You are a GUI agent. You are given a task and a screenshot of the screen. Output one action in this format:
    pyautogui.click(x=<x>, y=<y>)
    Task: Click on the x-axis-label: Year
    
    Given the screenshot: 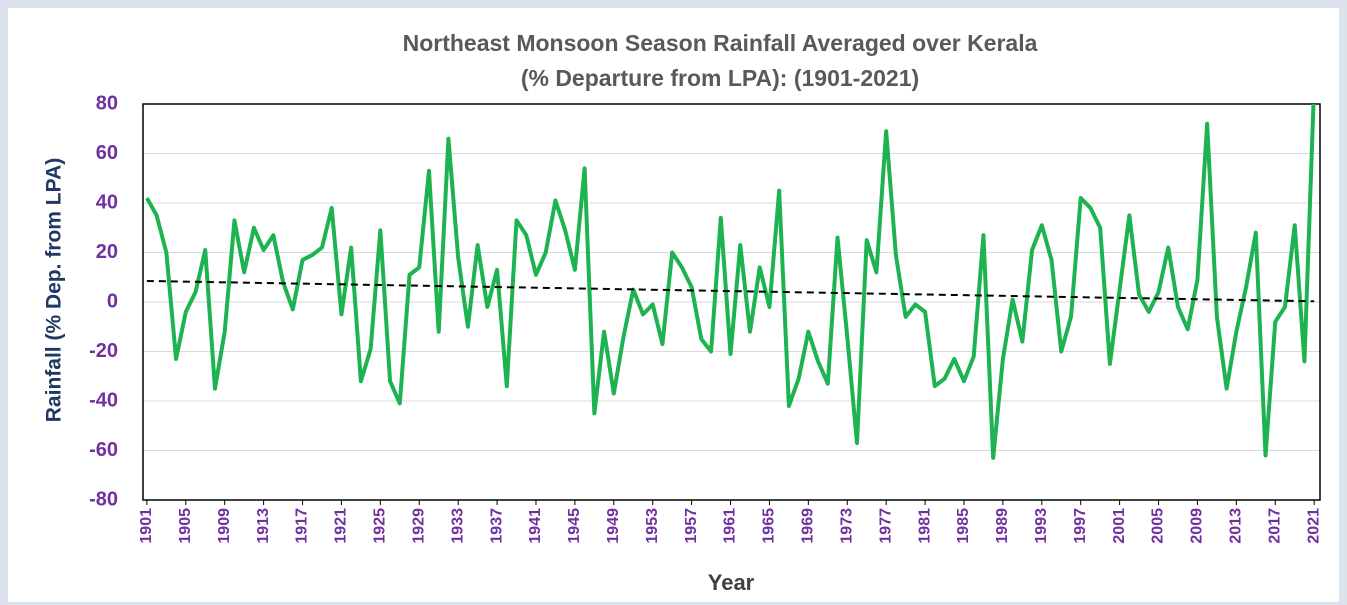 What is the action you would take?
    pyautogui.click(x=731, y=582)
    